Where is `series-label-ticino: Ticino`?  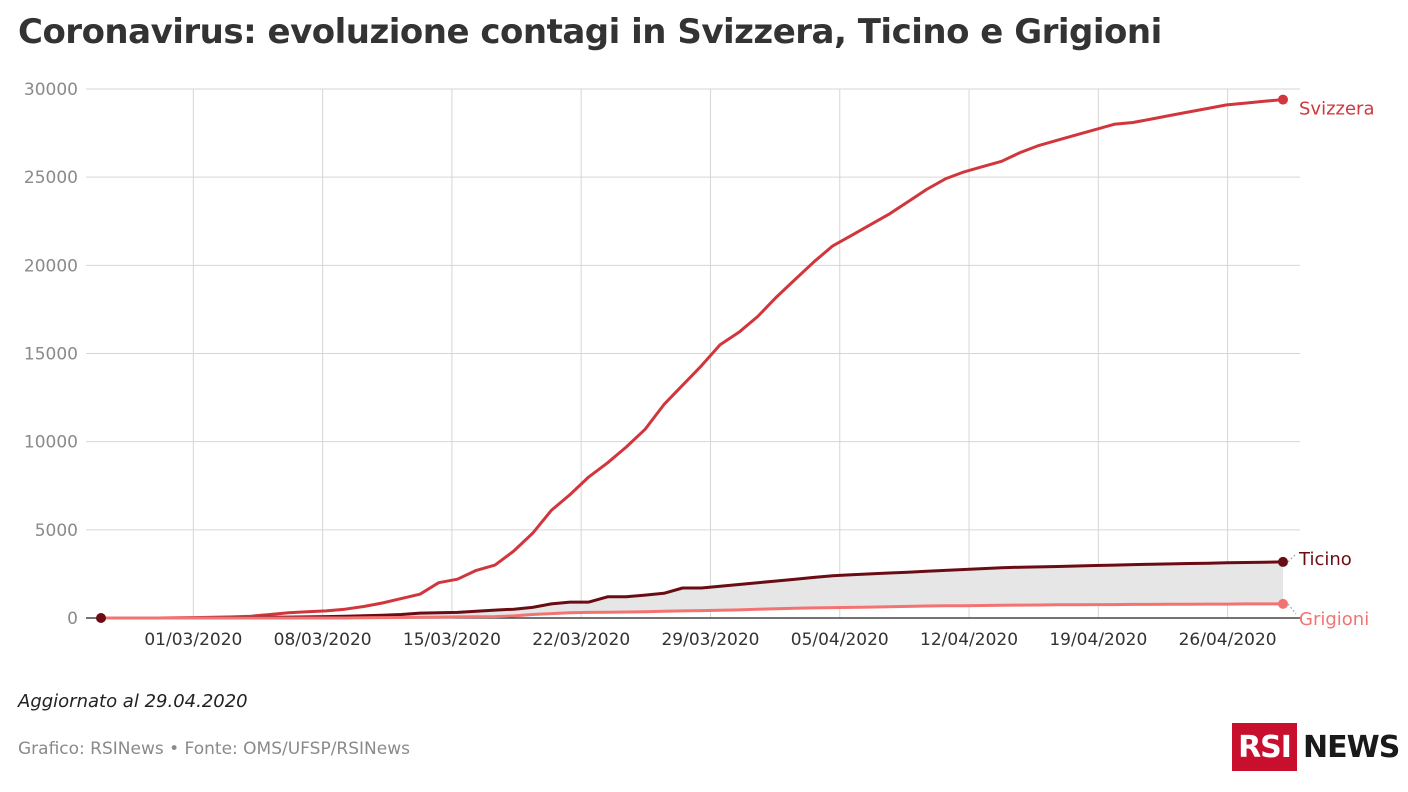
series-label-ticino: Ticino is located at coordinates (1325, 559).